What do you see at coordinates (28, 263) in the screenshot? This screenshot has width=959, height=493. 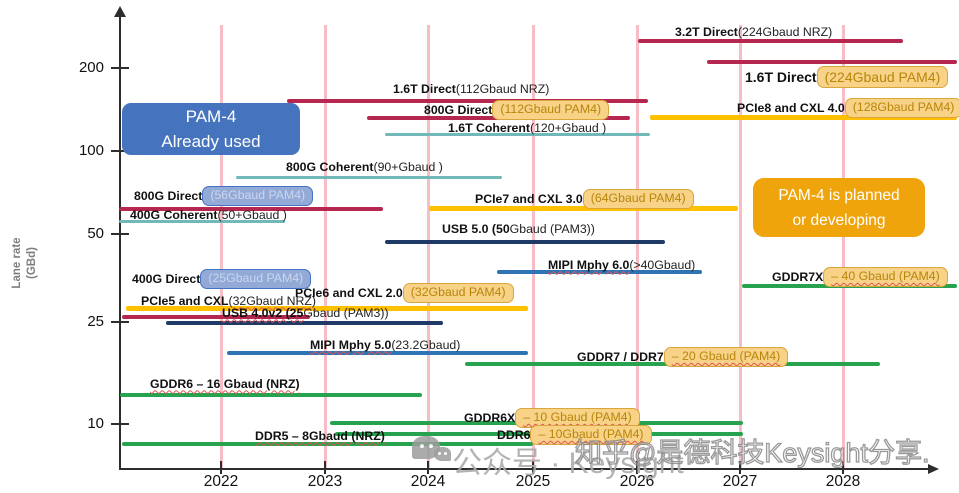 I see `y-axis-title: Lane rate (GBd)` at bounding box center [28, 263].